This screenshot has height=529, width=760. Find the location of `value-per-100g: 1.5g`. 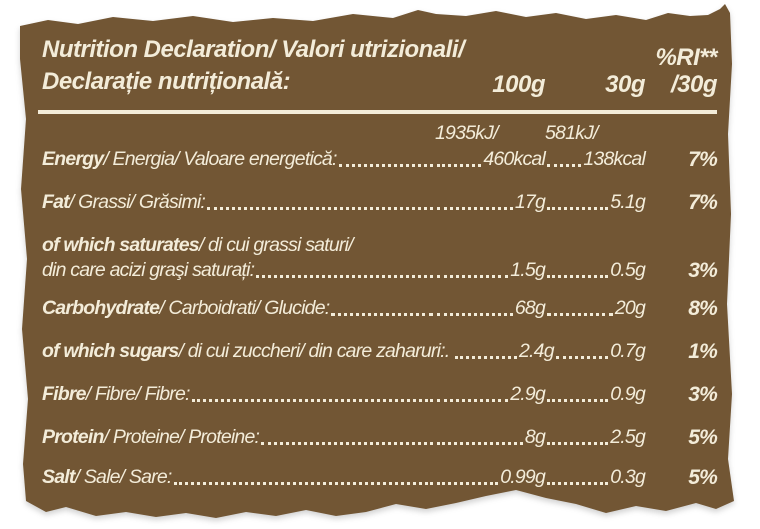

value-per-100g: 1.5g is located at coordinates (490, 270).